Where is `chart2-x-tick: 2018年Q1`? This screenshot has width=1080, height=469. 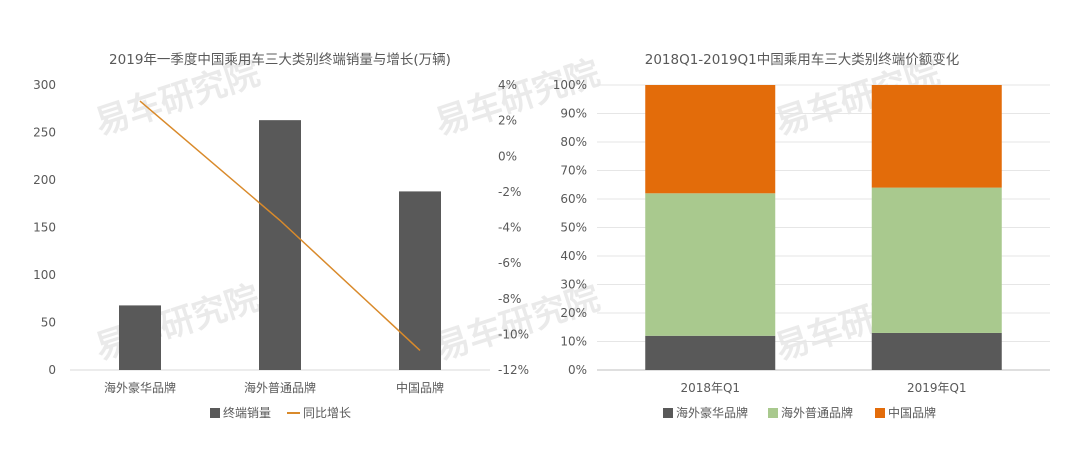 chart2-x-tick: 2018年Q1 is located at coordinates (710, 388).